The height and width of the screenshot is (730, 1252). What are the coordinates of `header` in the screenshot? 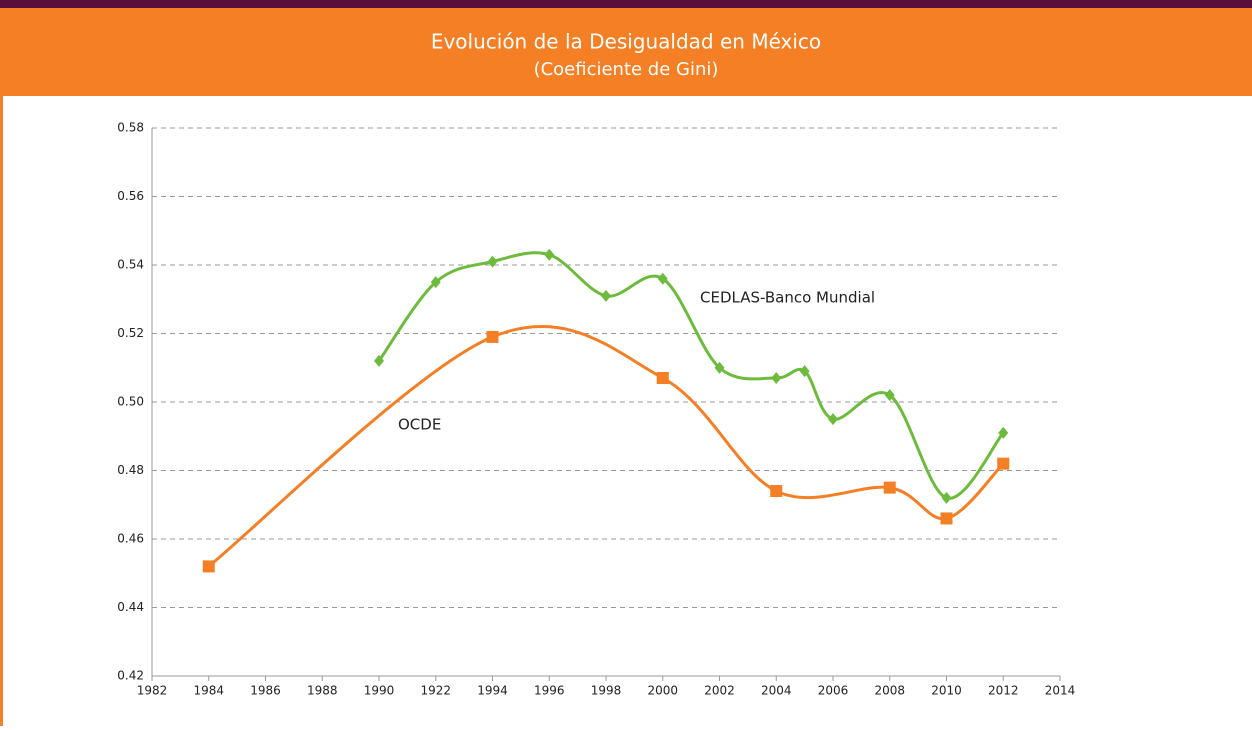 It's located at (626, 52).